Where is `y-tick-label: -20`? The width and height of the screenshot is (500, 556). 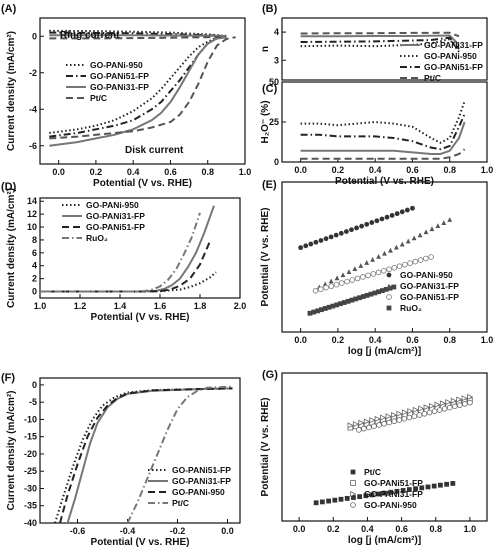
y-tick-label: -20 is located at coordinates (30, 454).